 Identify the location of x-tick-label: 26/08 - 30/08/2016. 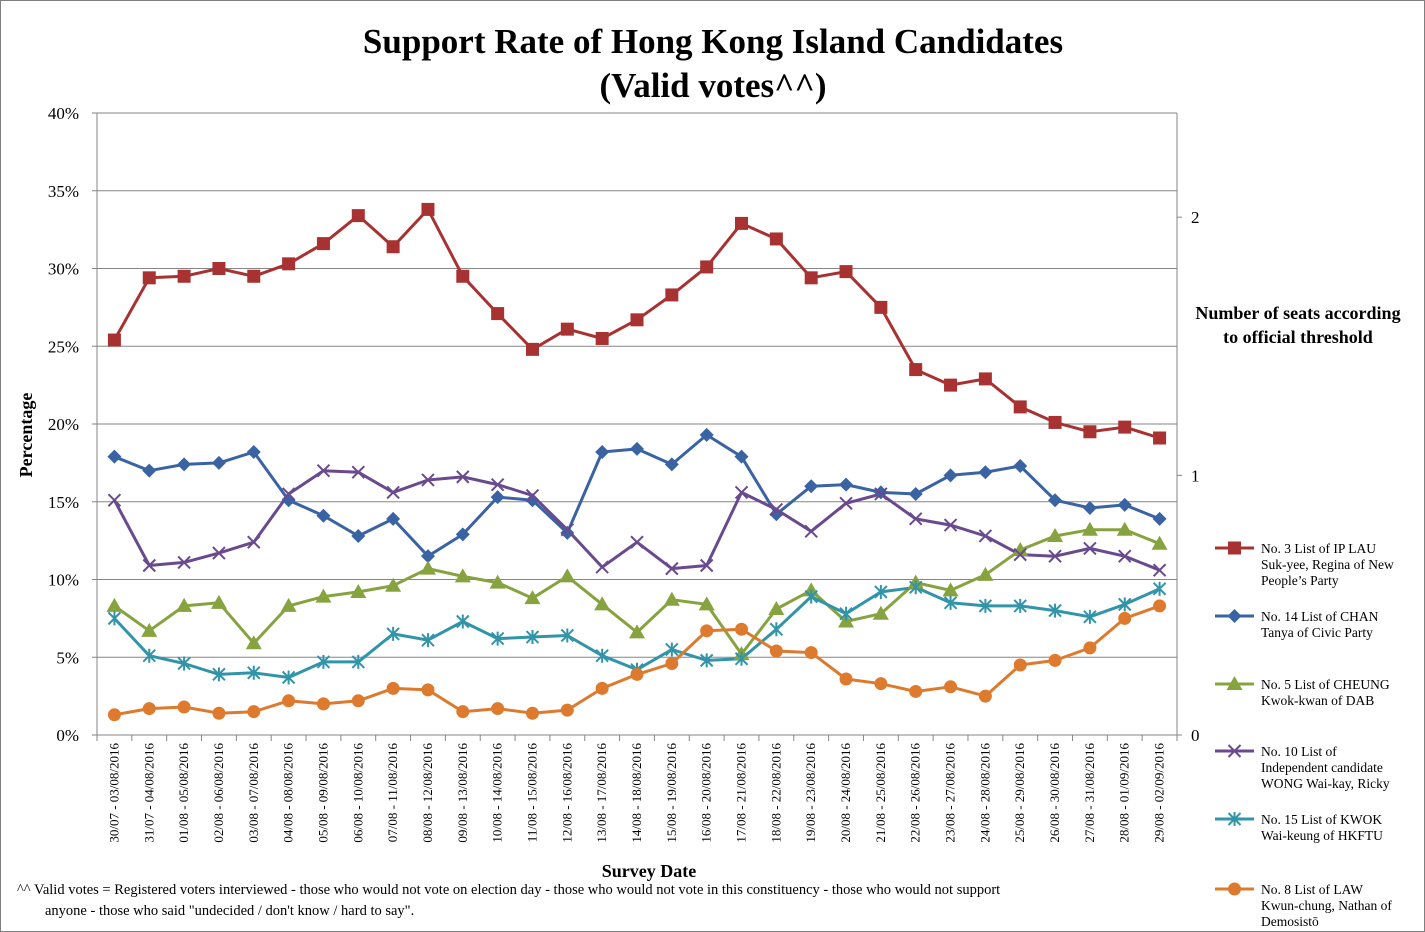
(1054, 793).